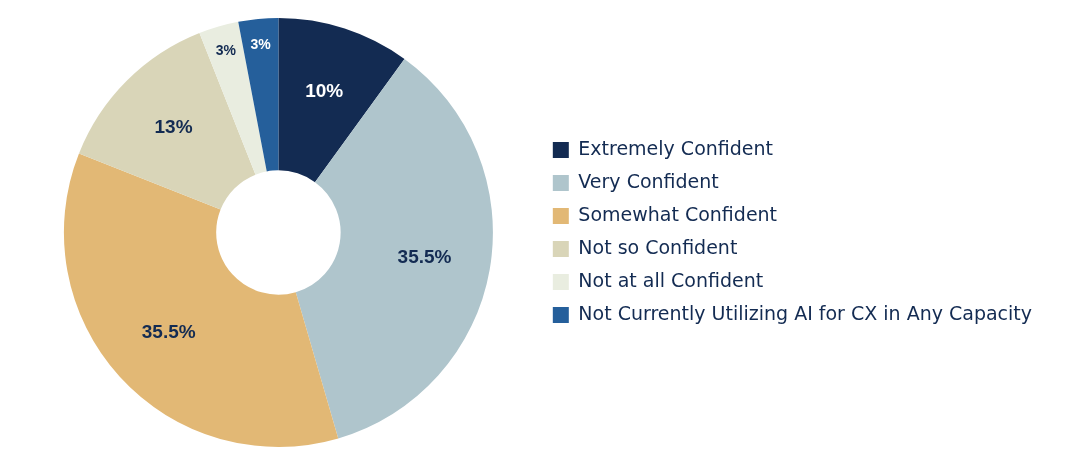  I want to click on legend-label: Extremely Confident, so click(676, 147).